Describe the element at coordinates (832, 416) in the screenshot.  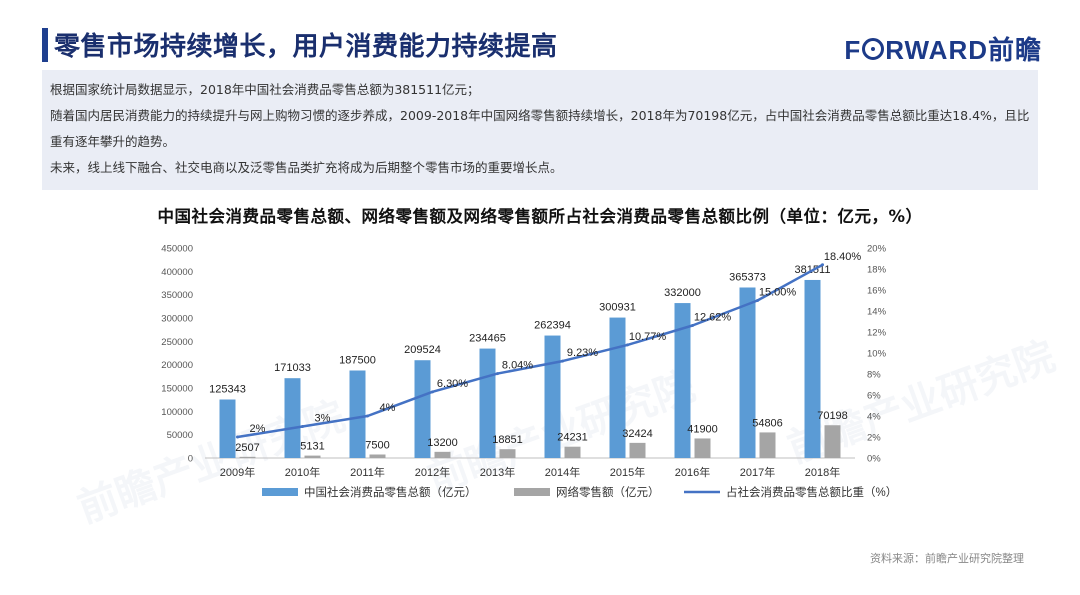
I see `data-label-online: 70198` at that location.